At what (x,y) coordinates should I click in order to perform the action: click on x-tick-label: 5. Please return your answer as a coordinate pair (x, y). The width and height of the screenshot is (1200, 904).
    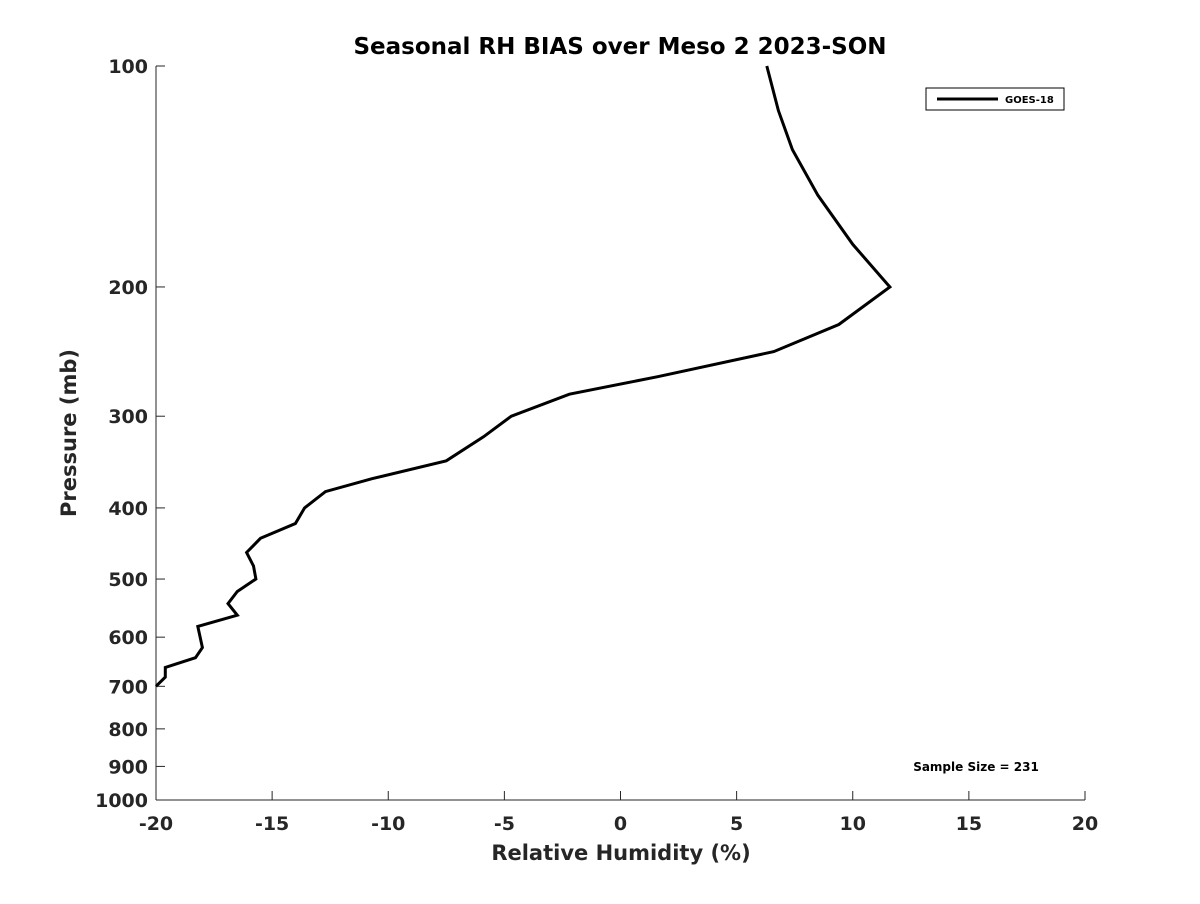
    Looking at the image, I should click on (736, 824).